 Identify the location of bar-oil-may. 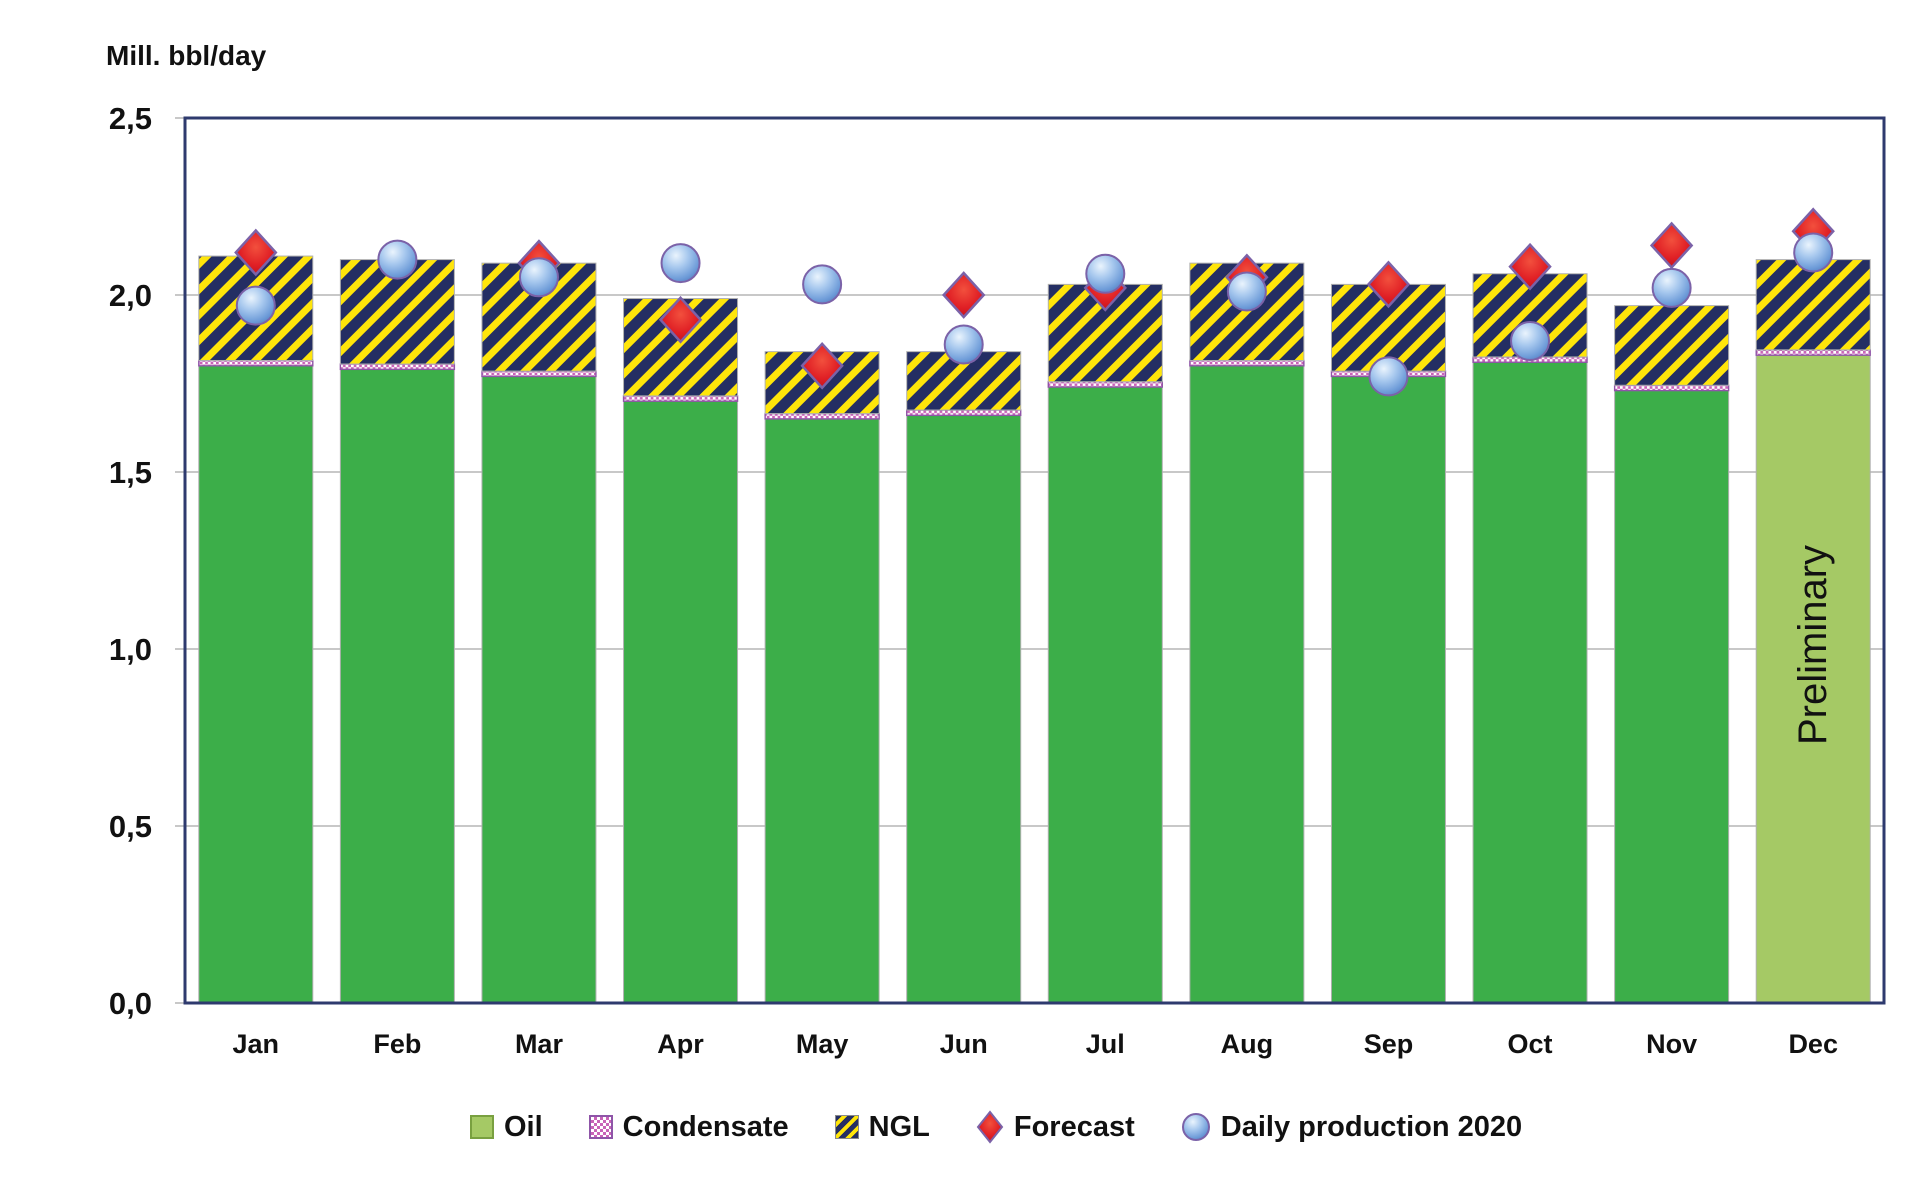
(822, 711).